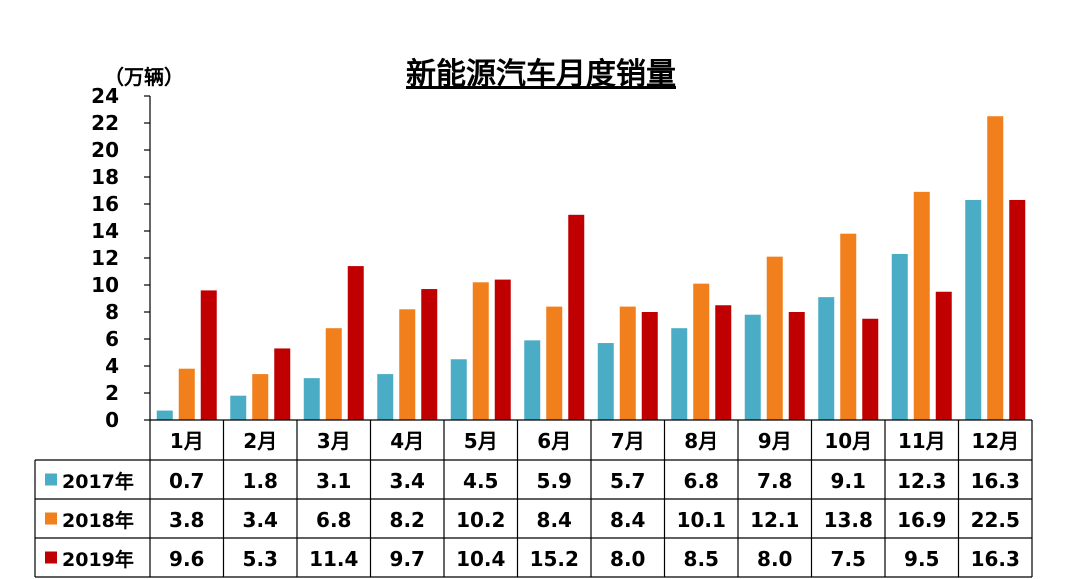 This screenshot has height=579, width=1080. What do you see at coordinates (848, 559) in the screenshot?
I see `data-label: 7.5` at bounding box center [848, 559].